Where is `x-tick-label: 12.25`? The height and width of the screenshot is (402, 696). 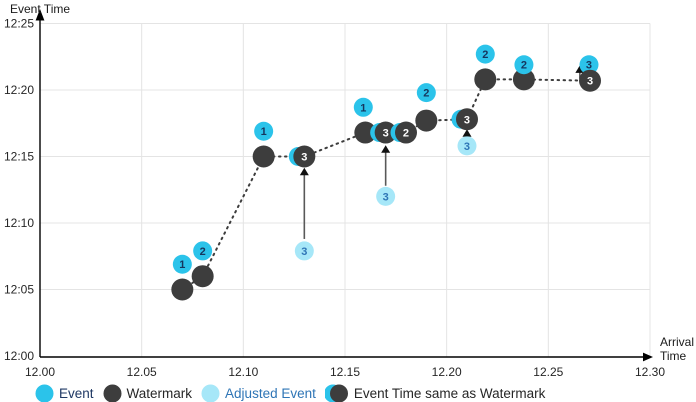
x-tick-label: 12.25 is located at coordinates (548, 372).